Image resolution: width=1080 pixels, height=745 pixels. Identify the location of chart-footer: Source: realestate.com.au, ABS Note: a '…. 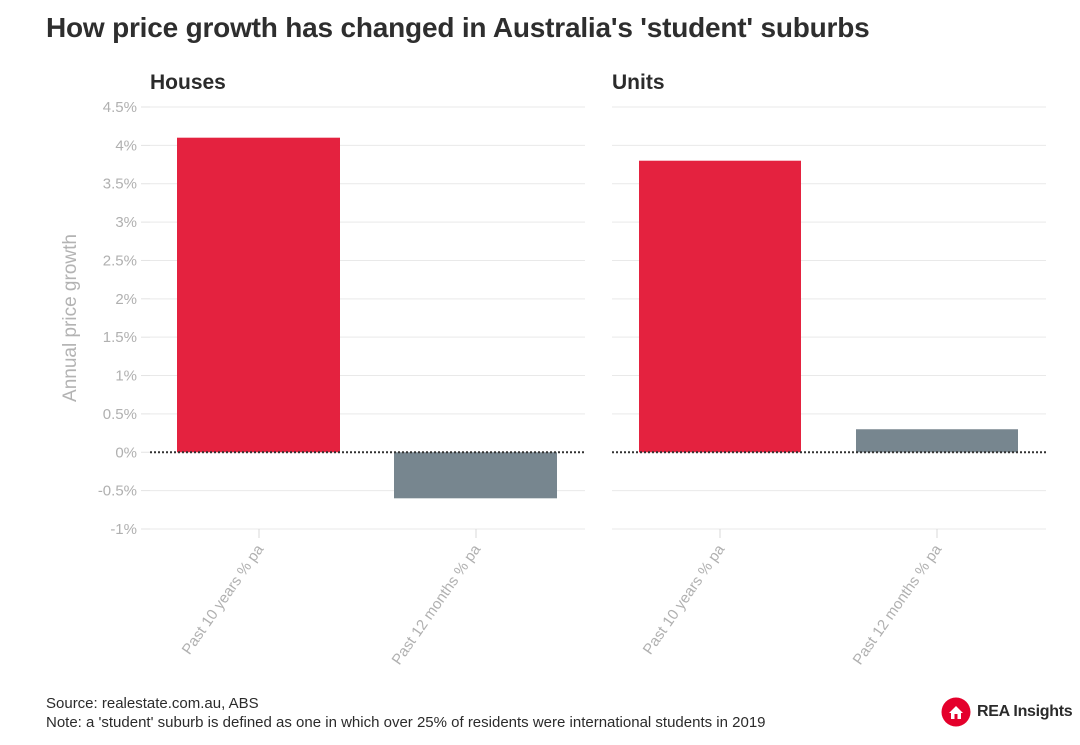
(406, 713).